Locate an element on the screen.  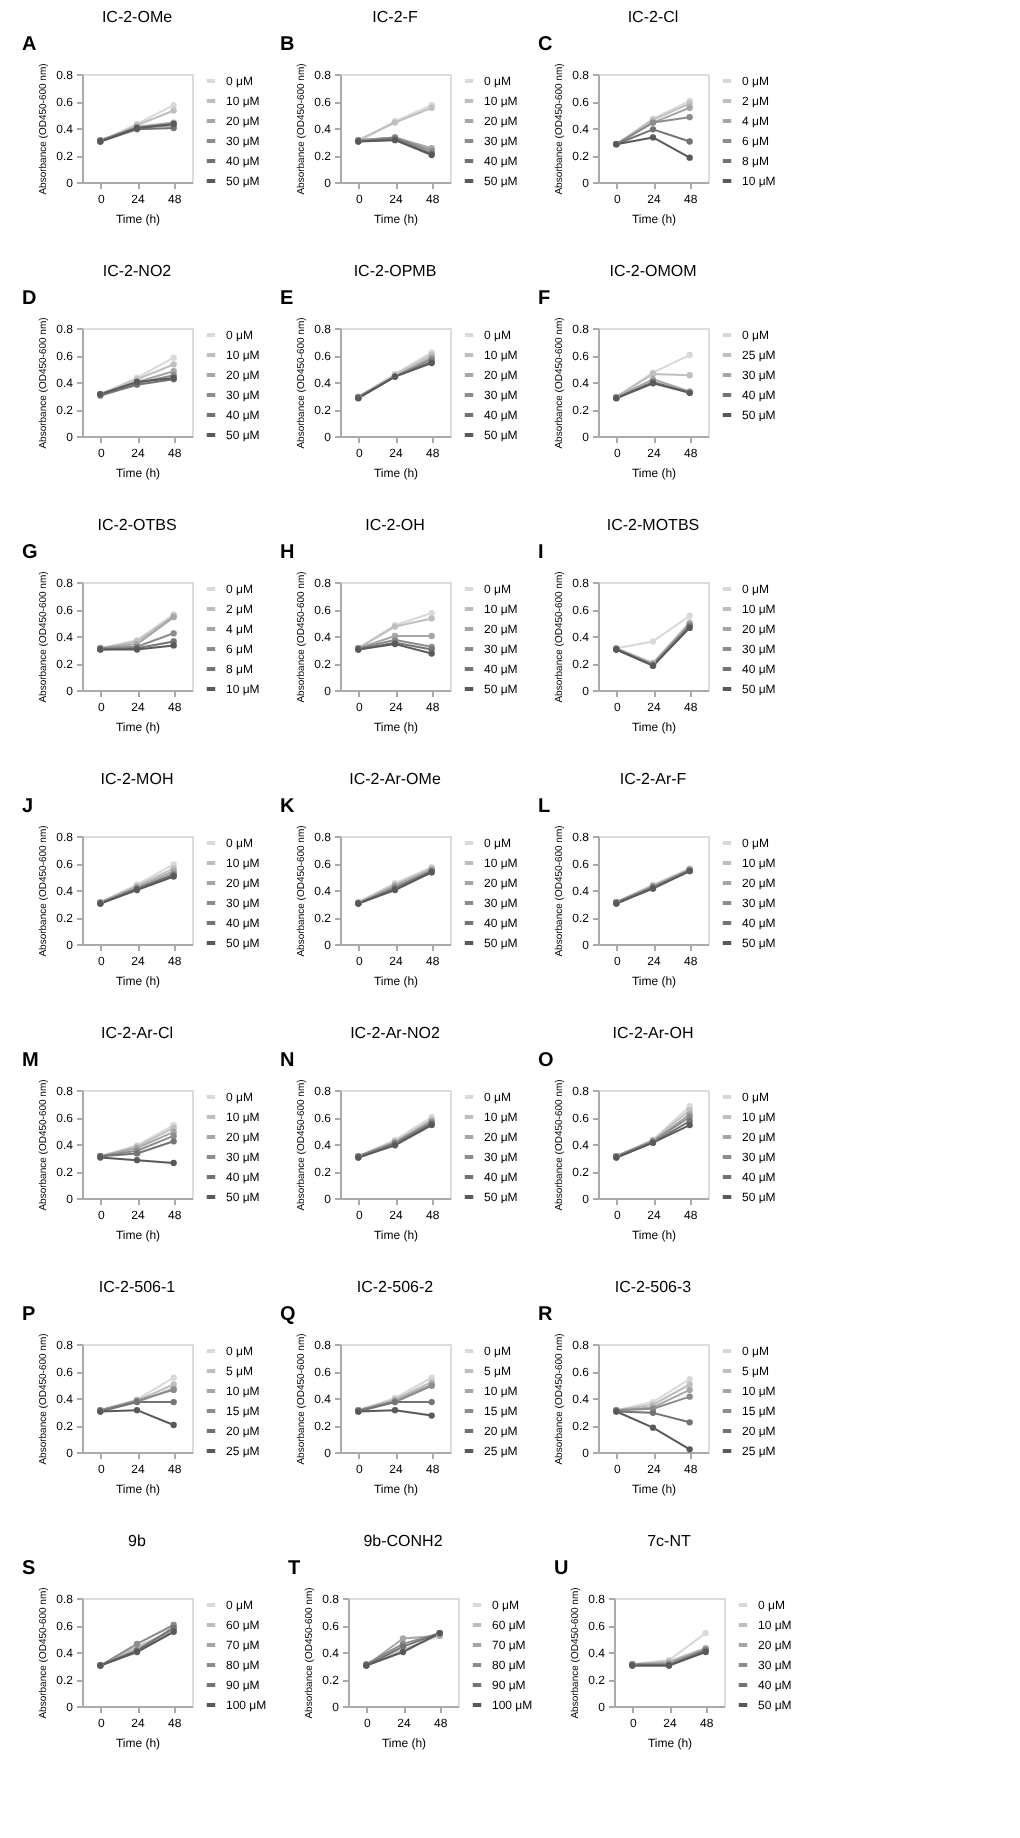
text: J is located at coordinates (28, 807).